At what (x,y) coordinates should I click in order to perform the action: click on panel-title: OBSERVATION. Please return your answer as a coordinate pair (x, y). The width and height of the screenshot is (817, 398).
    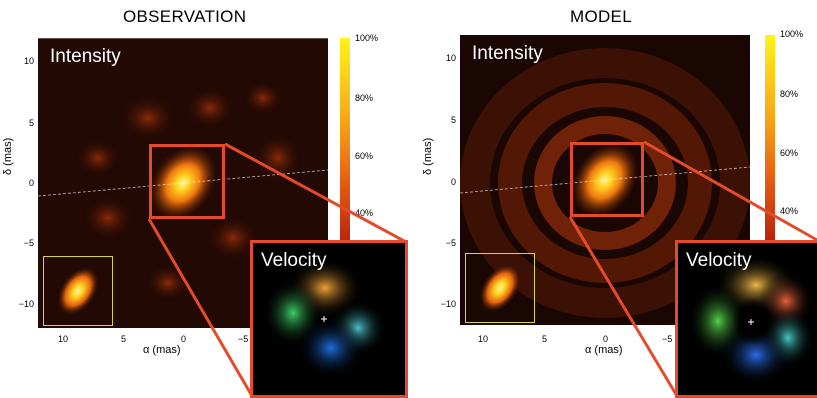
    Looking at the image, I should click on (185, 16).